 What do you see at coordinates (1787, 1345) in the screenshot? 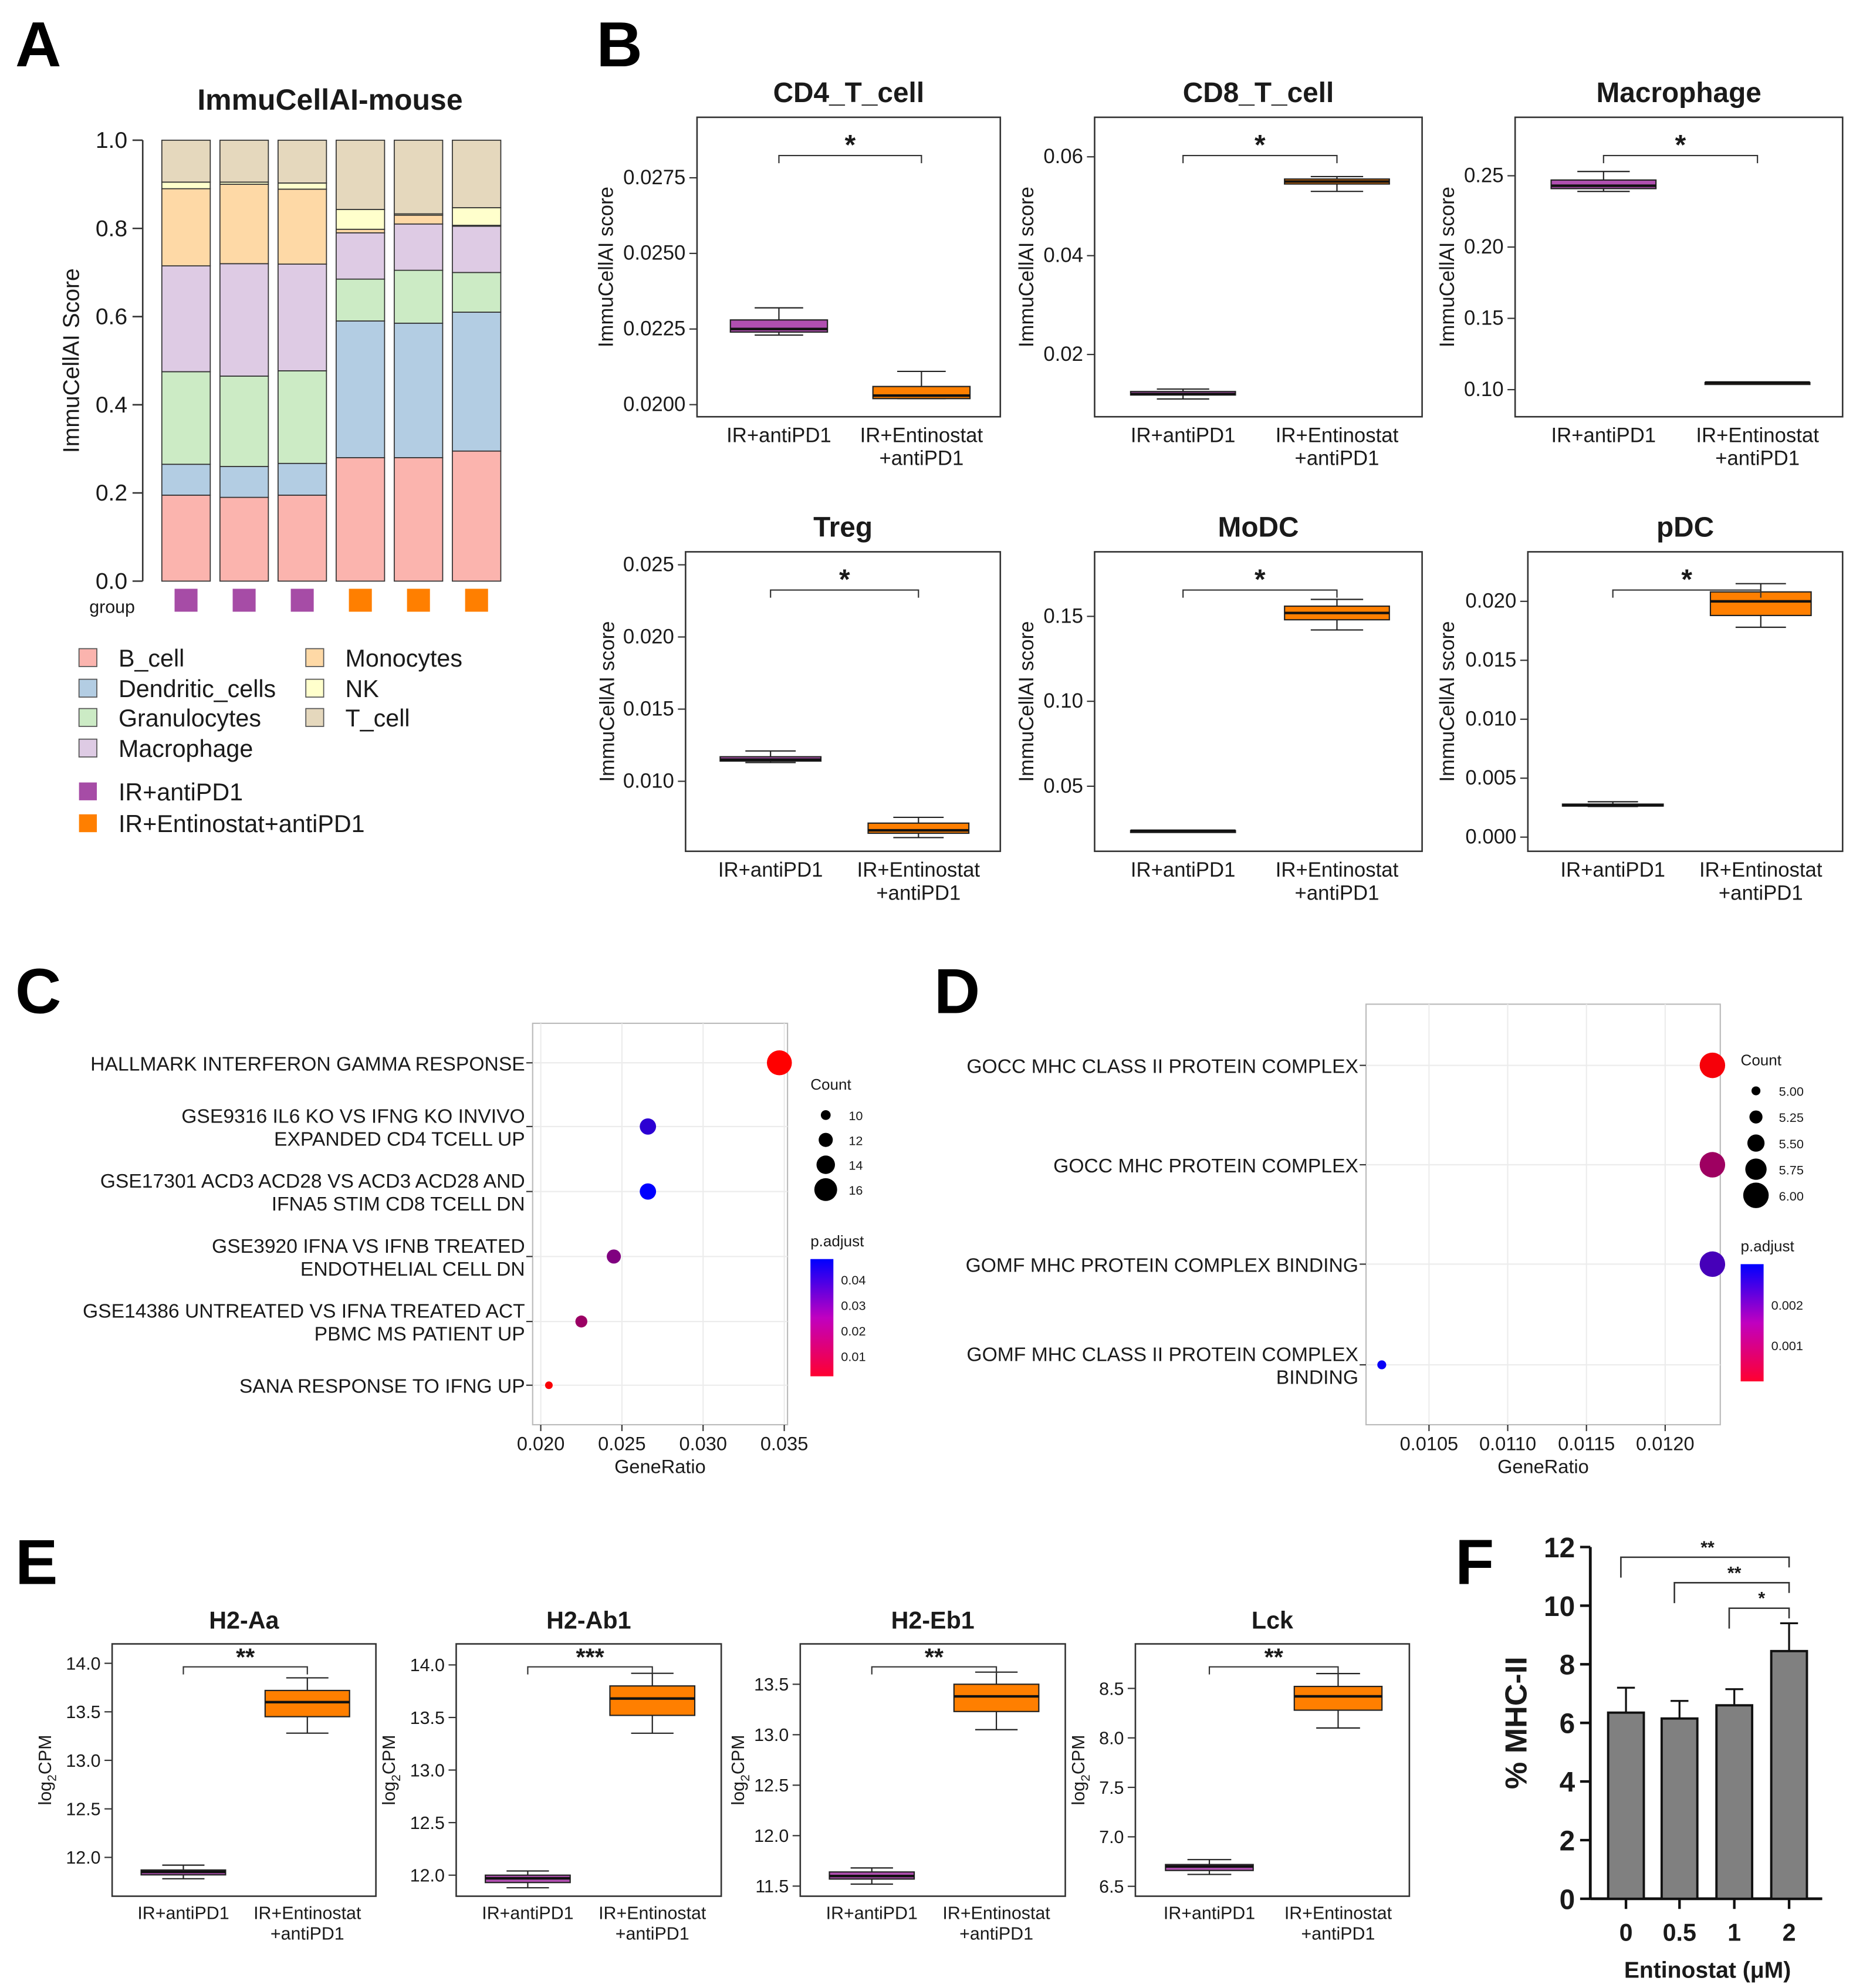
I see `color-legend-label: 0.001` at bounding box center [1787, 1345].